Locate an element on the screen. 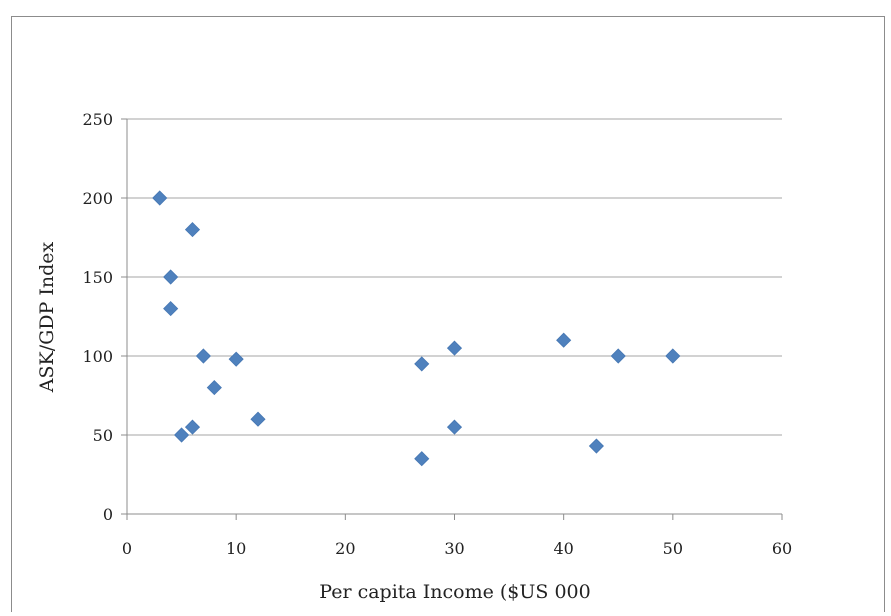 The height and width of the screenshot is (616, 891). x-axis-title: Per capita Income ($US 000 is located at coordinates (454, 592).